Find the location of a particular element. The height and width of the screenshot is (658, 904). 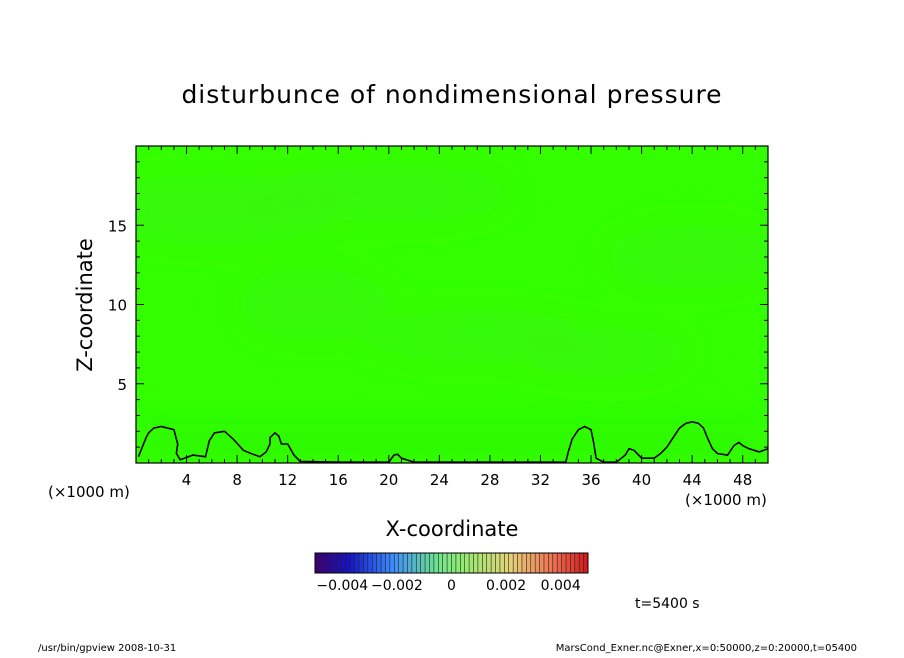

y-unit-label: (×1000 m) is located at coordinates (89, 492).